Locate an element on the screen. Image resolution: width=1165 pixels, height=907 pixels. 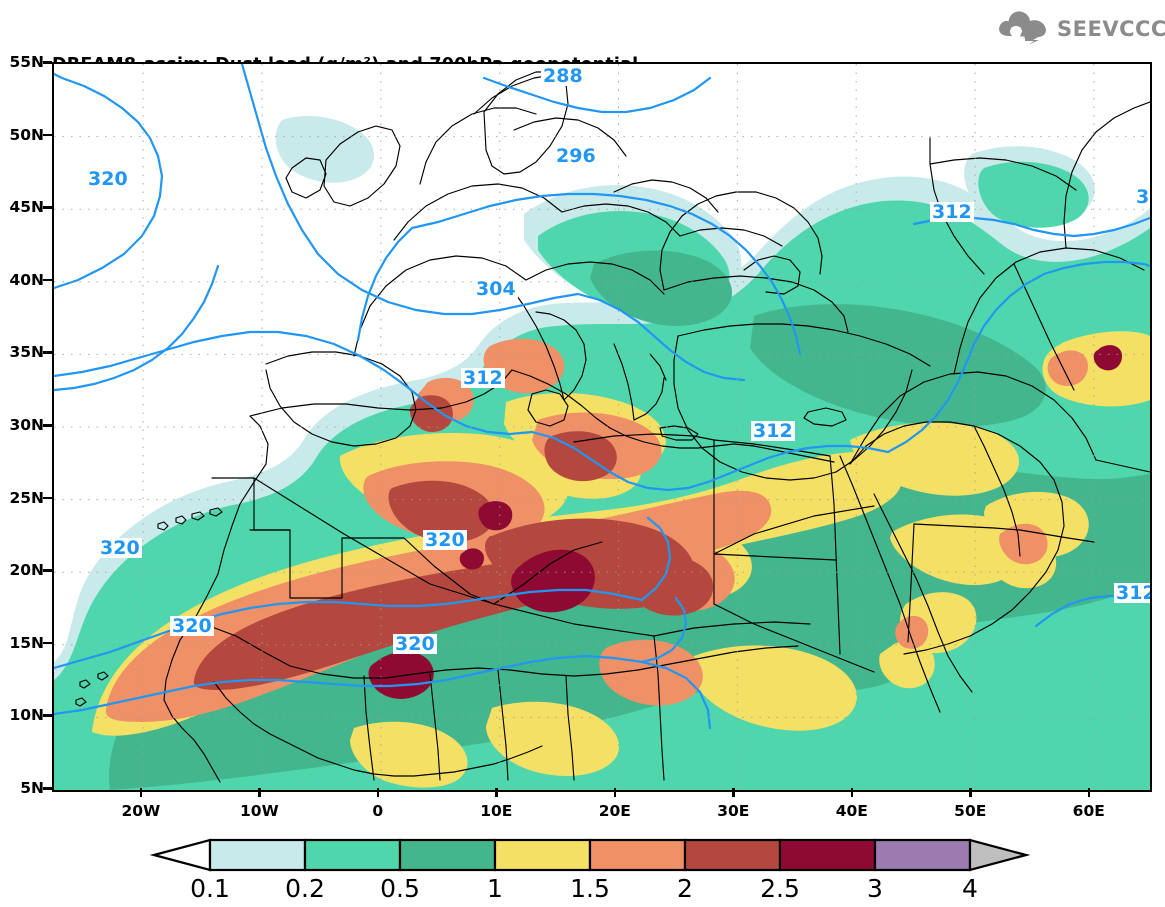
x-tick-label: 30E is located at coordinates (733, 811).